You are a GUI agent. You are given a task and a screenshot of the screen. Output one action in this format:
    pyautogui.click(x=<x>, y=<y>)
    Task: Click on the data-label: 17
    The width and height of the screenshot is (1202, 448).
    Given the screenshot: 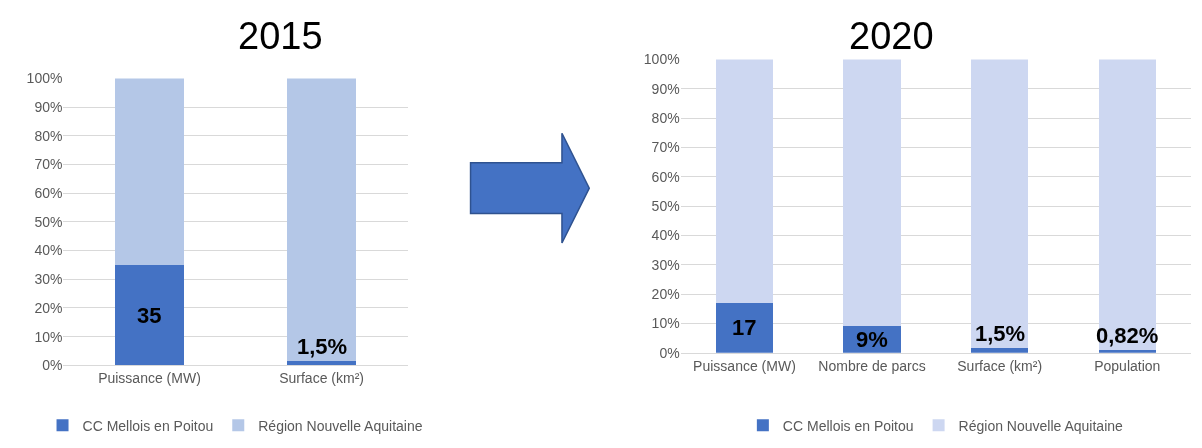 What is the action you would take?
    pyautogui.click(x=744, y=327)
    